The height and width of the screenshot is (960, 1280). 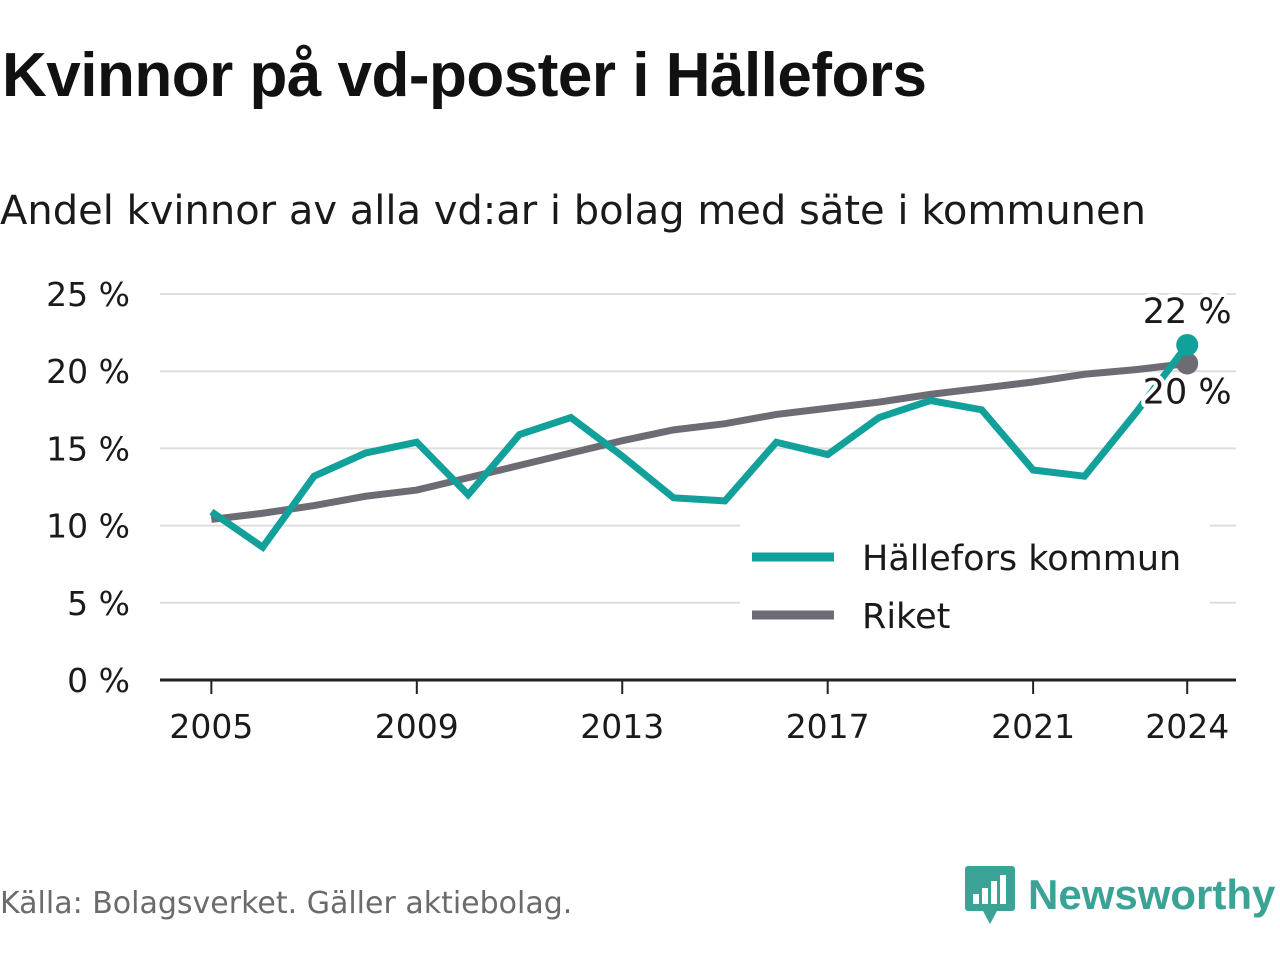 I want to click on end-point-kommun, so click(x=1187, y=344).